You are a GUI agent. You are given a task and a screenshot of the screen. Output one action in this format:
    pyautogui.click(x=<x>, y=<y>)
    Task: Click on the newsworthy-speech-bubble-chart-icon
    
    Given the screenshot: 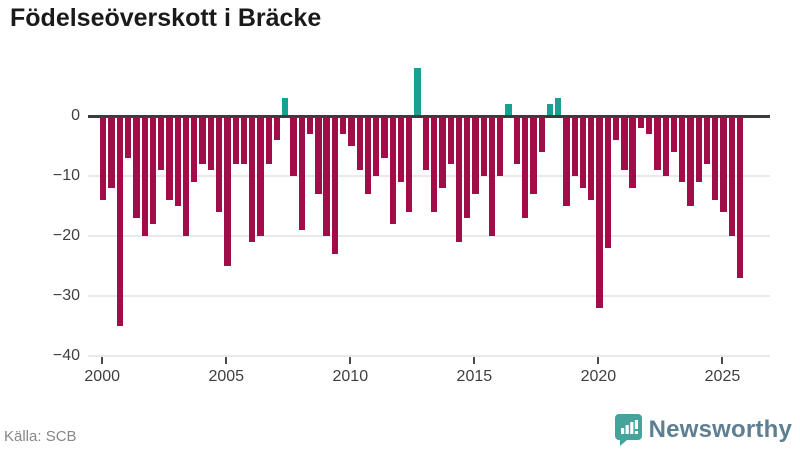 What is the action you would take?
    pyautogui.click(x=628, y=430)
    